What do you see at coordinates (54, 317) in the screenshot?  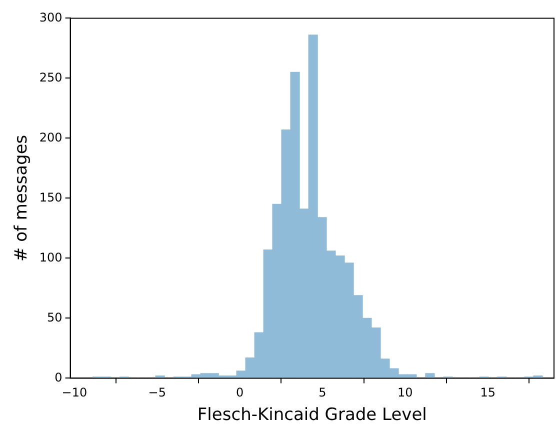 I see `y-tick-label: 50` at bounding box center [54, 317].